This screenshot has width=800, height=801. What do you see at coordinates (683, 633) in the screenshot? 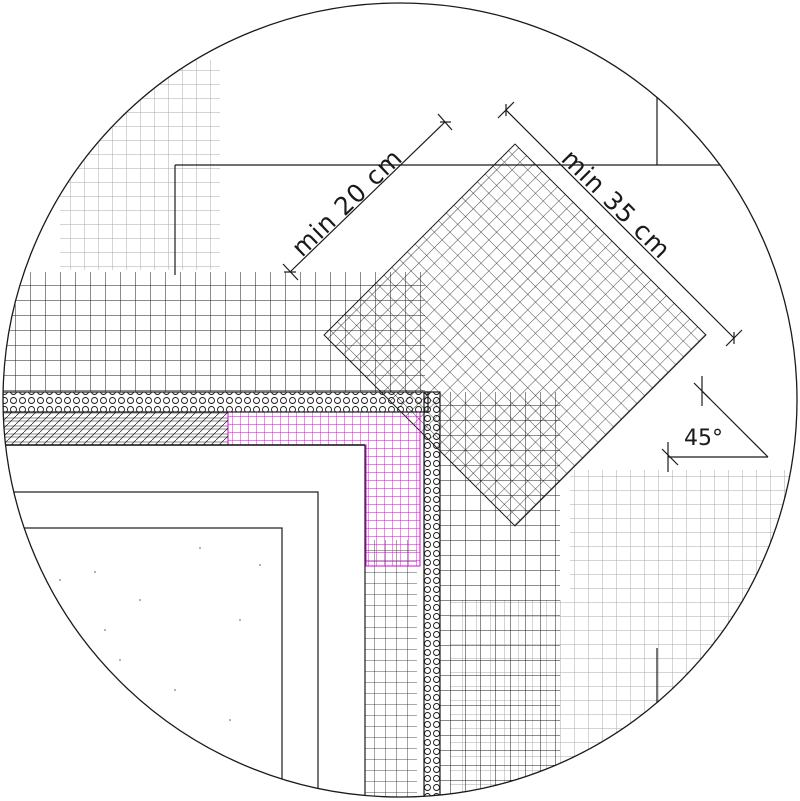
I see `light-mesh-right` at bounding box center [683, 633].